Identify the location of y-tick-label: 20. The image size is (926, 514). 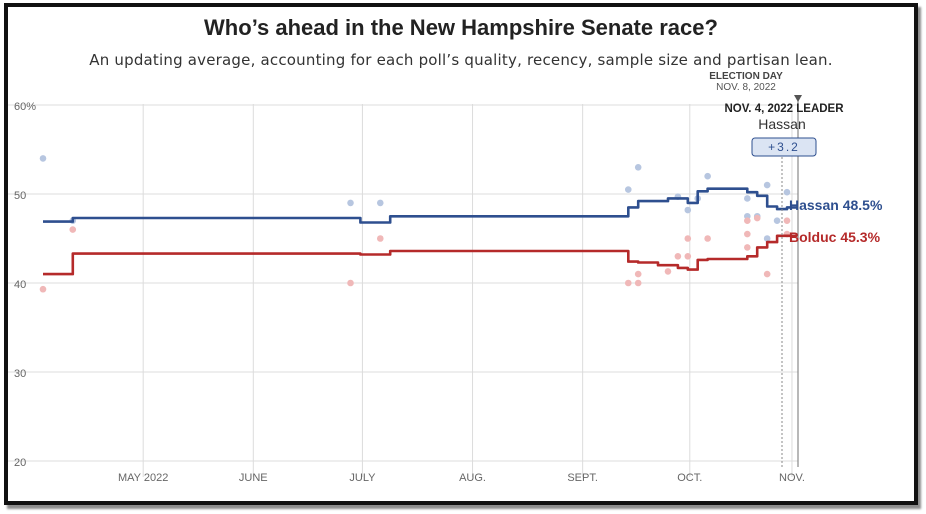
(20, 463).